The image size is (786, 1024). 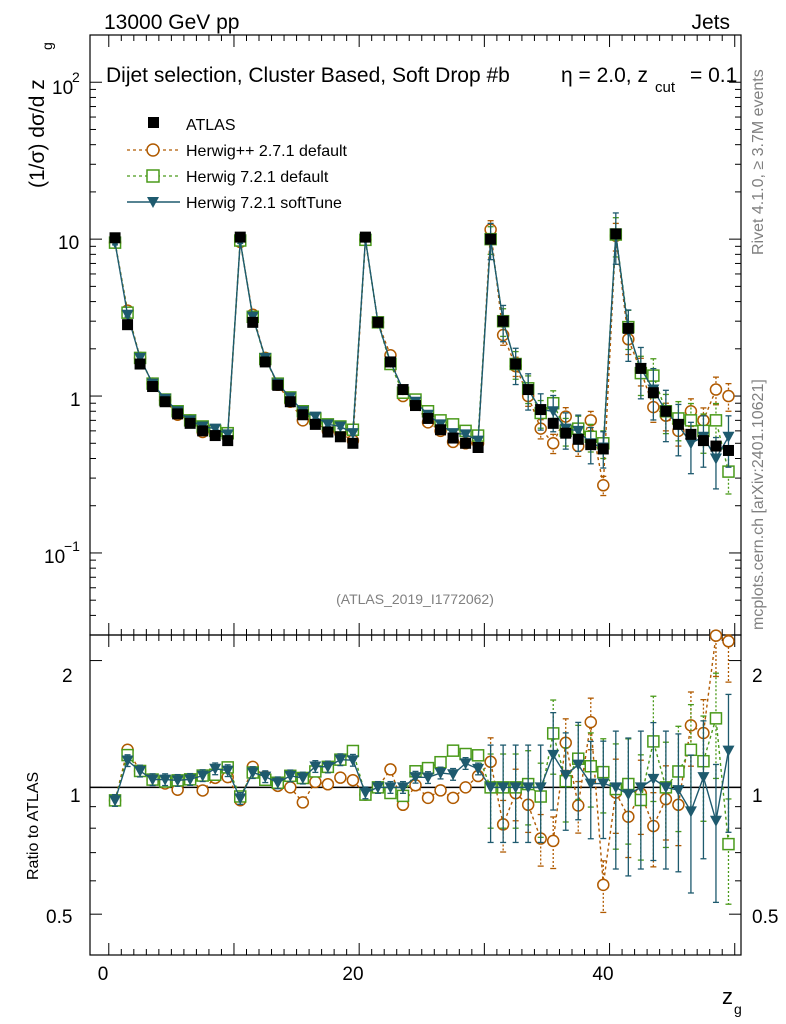 What do you see at coordinates (727, 996) in the screenshot?
I see `xlabel: z` at bounding box center [727, 996].